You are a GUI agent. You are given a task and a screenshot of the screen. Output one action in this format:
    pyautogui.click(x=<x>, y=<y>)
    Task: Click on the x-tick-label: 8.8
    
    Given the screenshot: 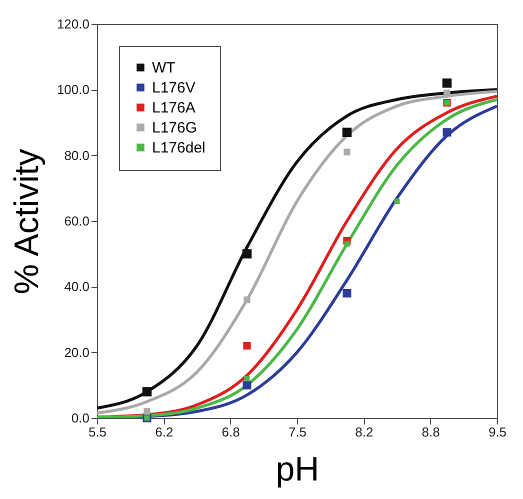 What is the action you would take?
    pyautogui.click(x=431, y=432)
    